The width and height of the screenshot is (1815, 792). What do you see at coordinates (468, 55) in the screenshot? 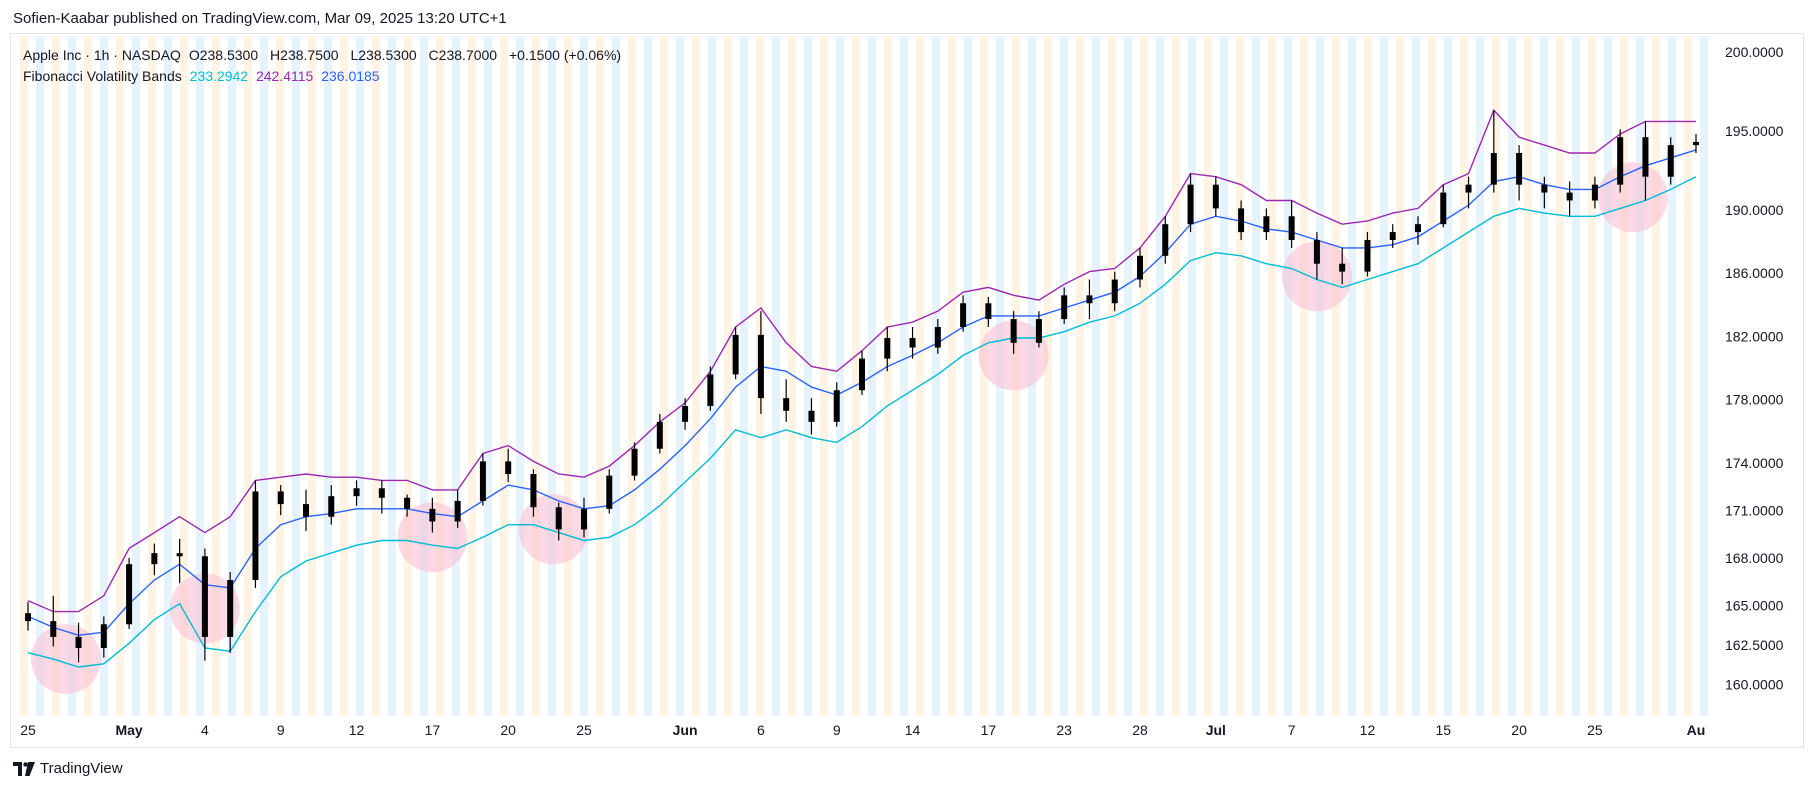
I see `close-value: 238.7000` at bounding box center [468, 55].